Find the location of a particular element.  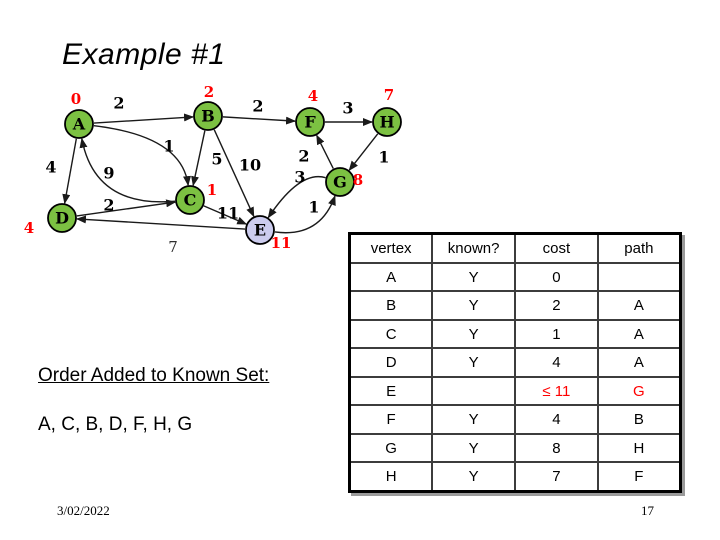

table-header-known: known? is located at coordinates (473, 248).